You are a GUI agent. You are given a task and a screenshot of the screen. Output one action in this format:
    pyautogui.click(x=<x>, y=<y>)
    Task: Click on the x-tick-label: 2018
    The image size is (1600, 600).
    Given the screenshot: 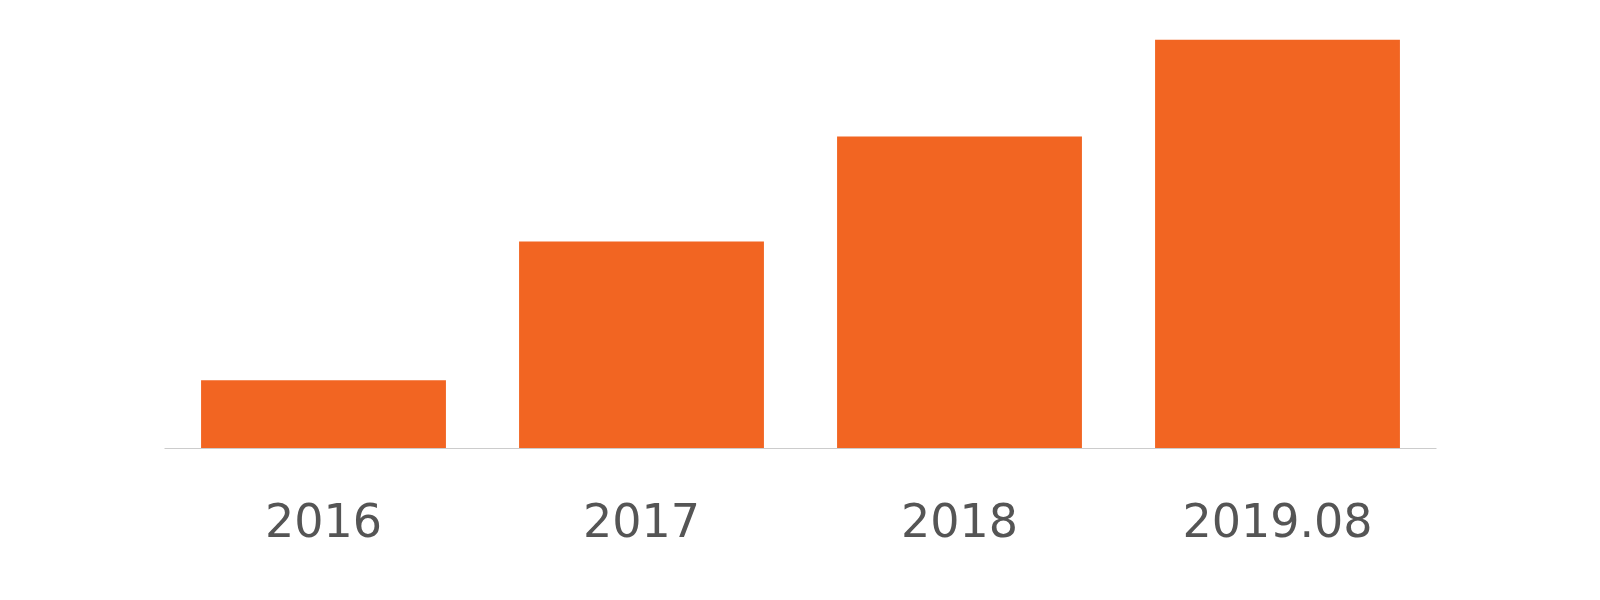 What is the action you would take?
    pyautogui.click(x=959, y=520)
    